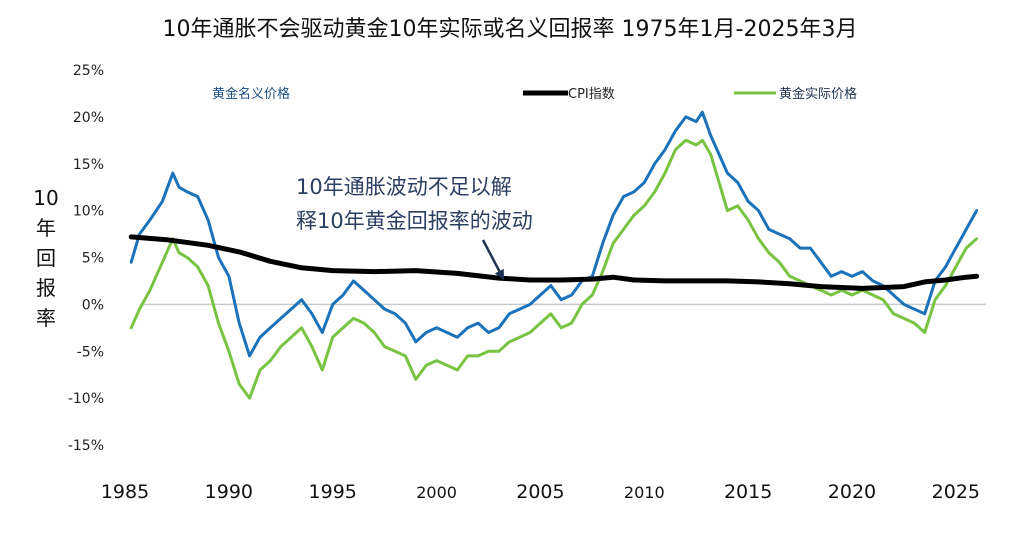 This screenshot has width=1024, height=533. What do you see at coordinates (554, 262) in the screenshot?
I see `series-line-cpi` at bounding box center [554, 262].